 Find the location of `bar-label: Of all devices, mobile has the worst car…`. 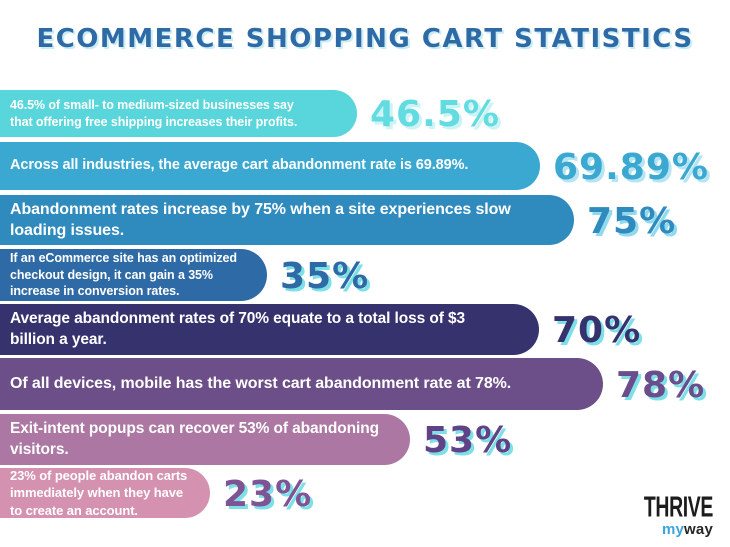

bar-label: Of all devices, mobile has the worst car… is located at coordinates (261, 384).